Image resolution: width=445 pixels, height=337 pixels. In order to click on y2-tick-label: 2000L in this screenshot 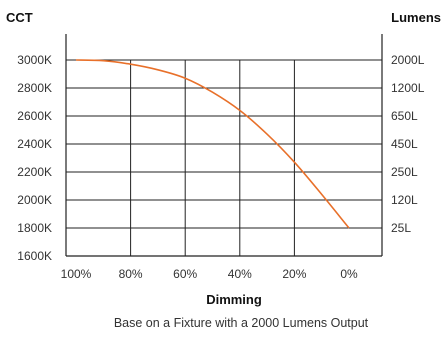, I will do `click(408, 60)`.